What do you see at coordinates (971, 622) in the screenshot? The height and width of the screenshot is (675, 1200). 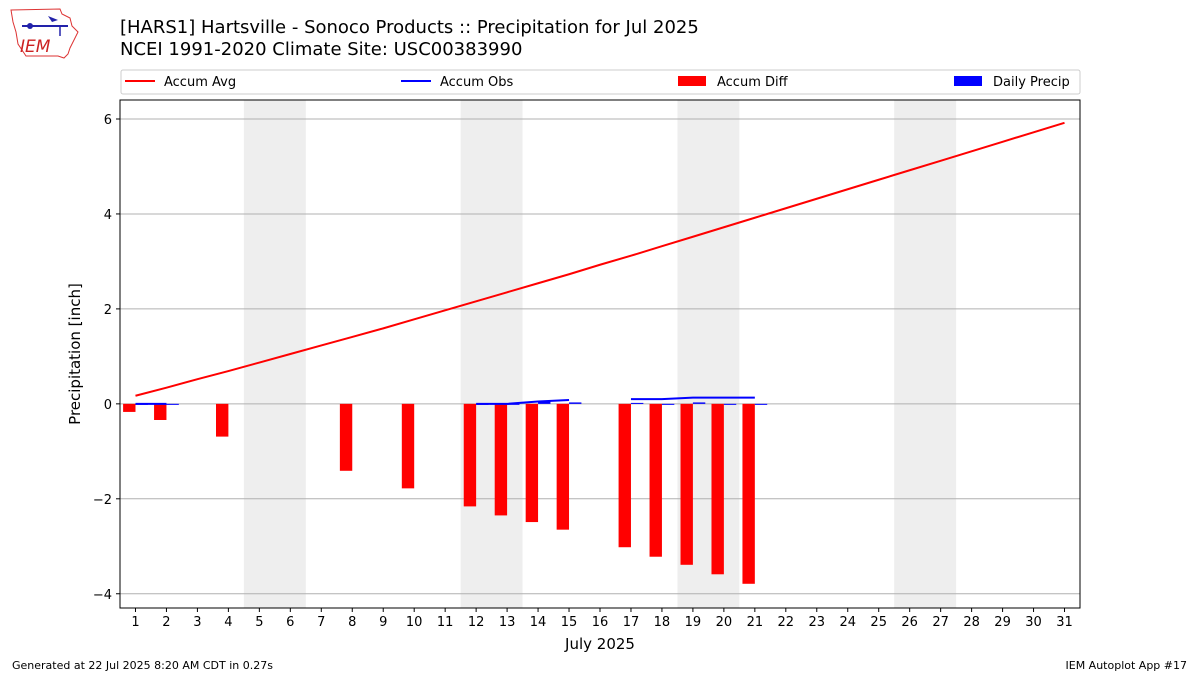 I see `x-tick-label: 28` at bounding box center [971, 622].